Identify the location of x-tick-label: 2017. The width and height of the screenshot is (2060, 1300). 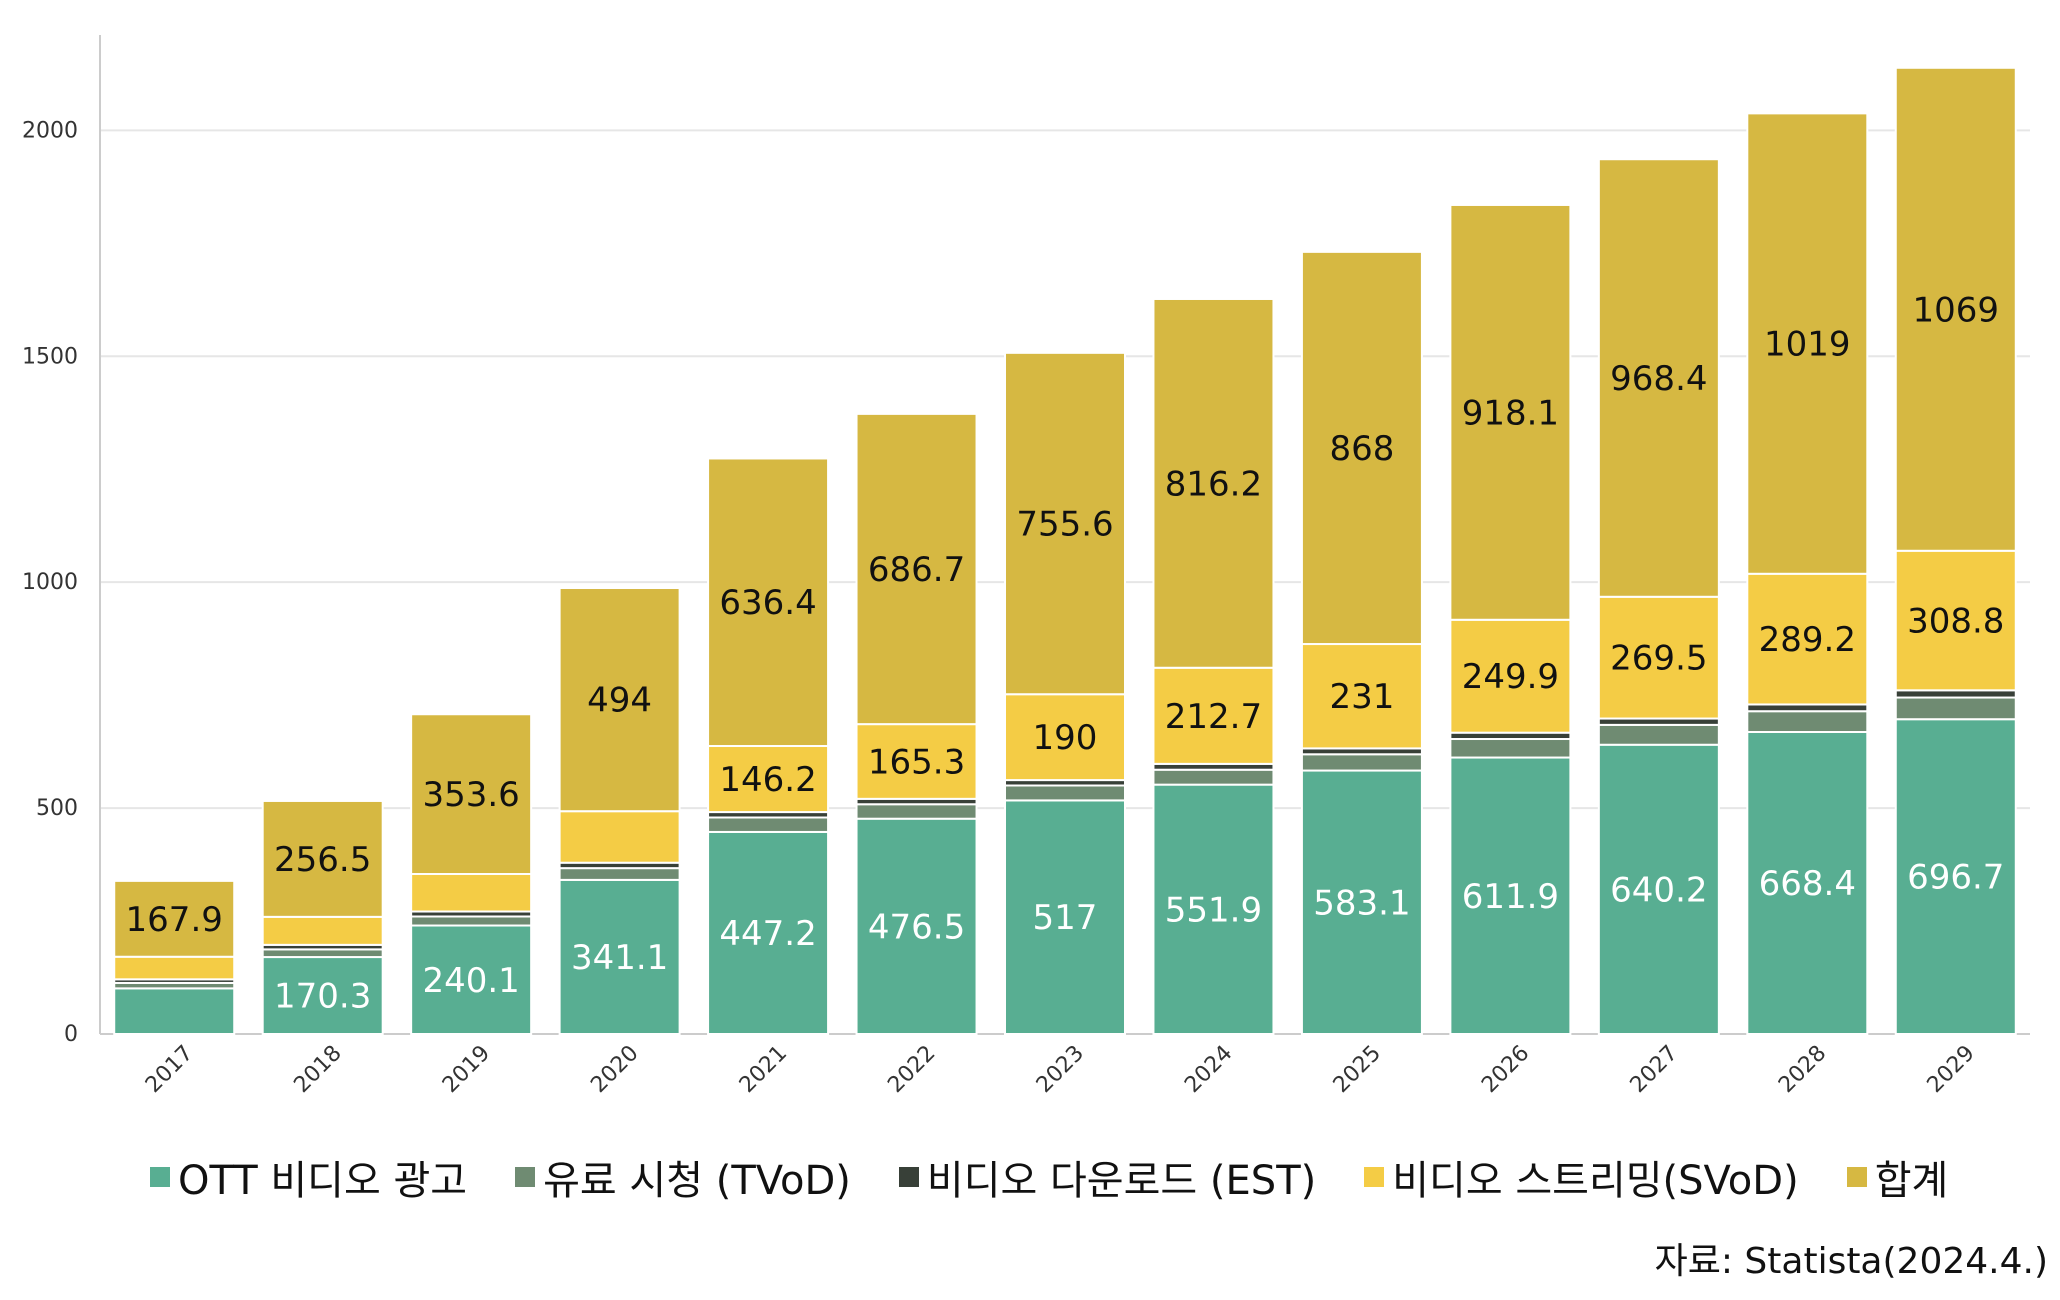
(169, 1069).